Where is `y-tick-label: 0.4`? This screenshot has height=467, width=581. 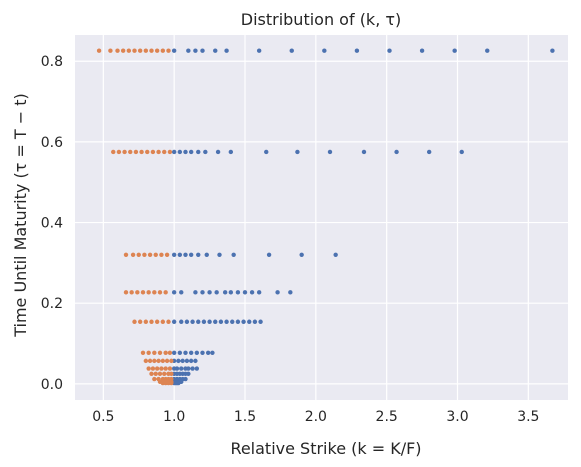 y-tick-label: 0.4 is located at coordinates (52, 224).